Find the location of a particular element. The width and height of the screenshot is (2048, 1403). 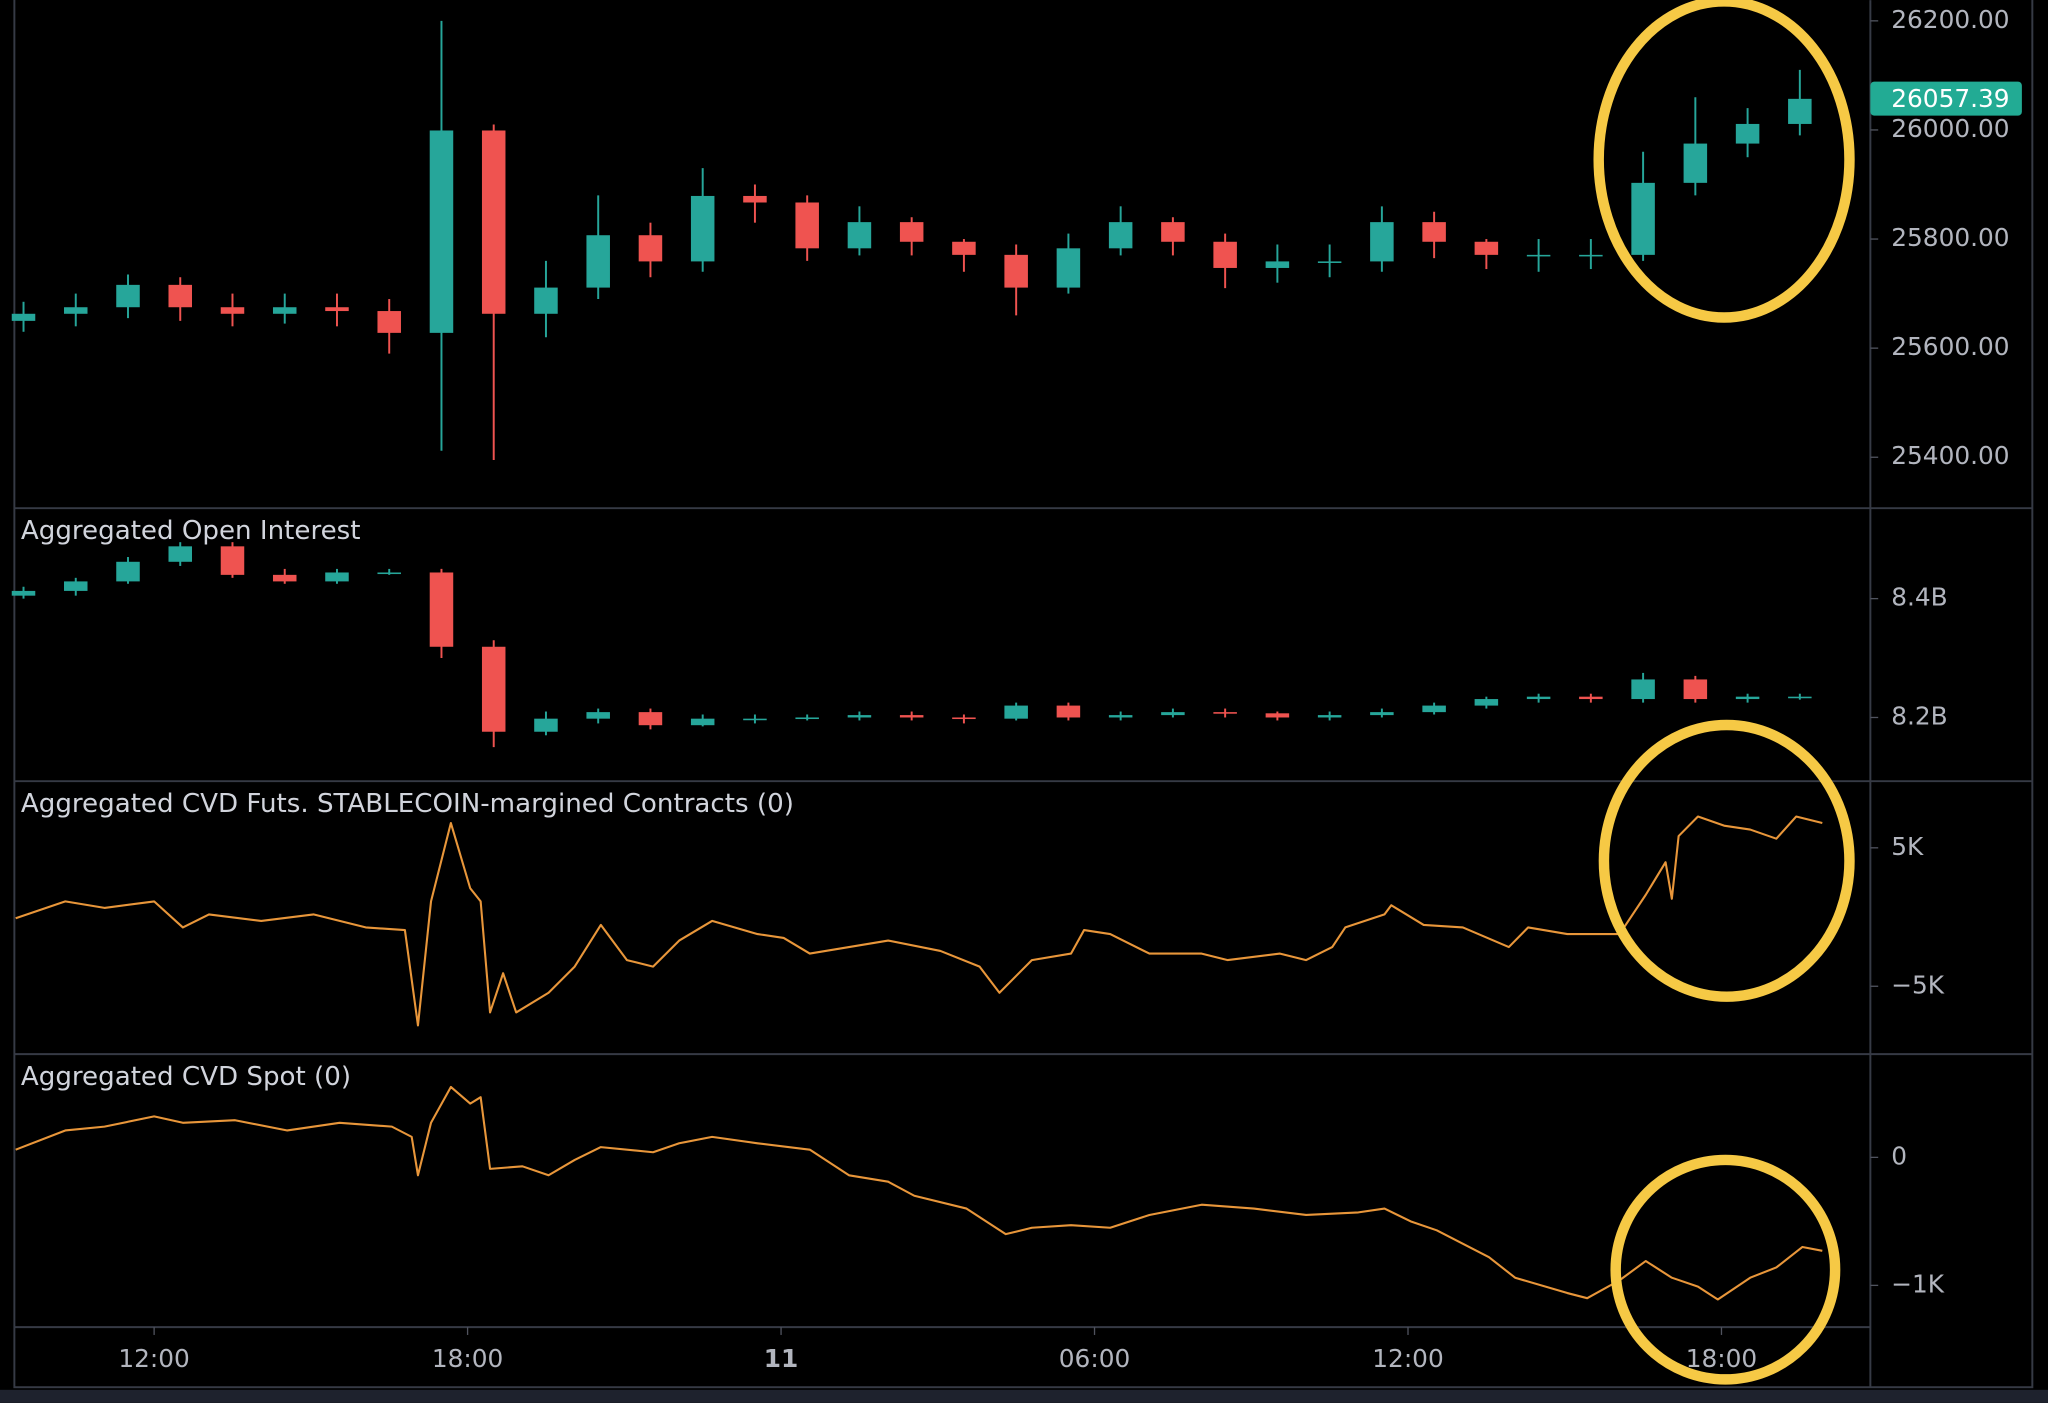

y-tick-label: 25600.00 is located at coordinates (1950, 346).